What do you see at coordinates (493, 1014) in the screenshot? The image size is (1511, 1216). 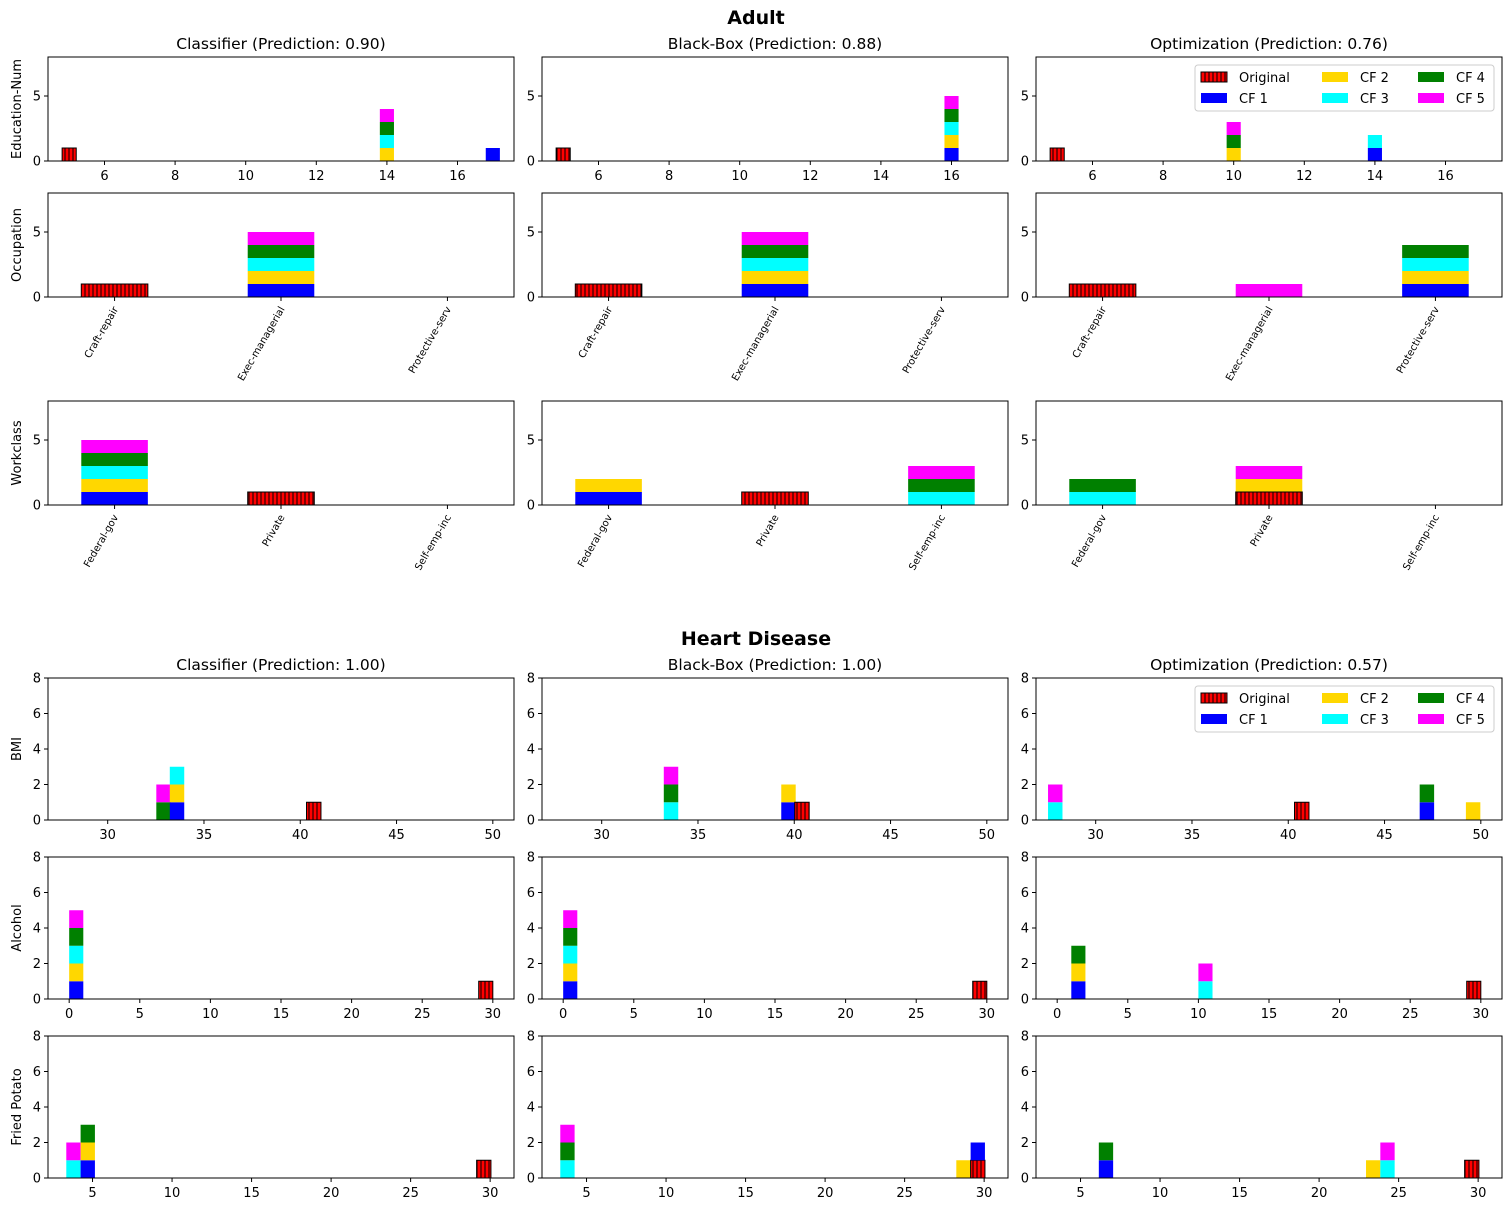 I see `x-tick-label: 30` at bounding box center [493, 1014].